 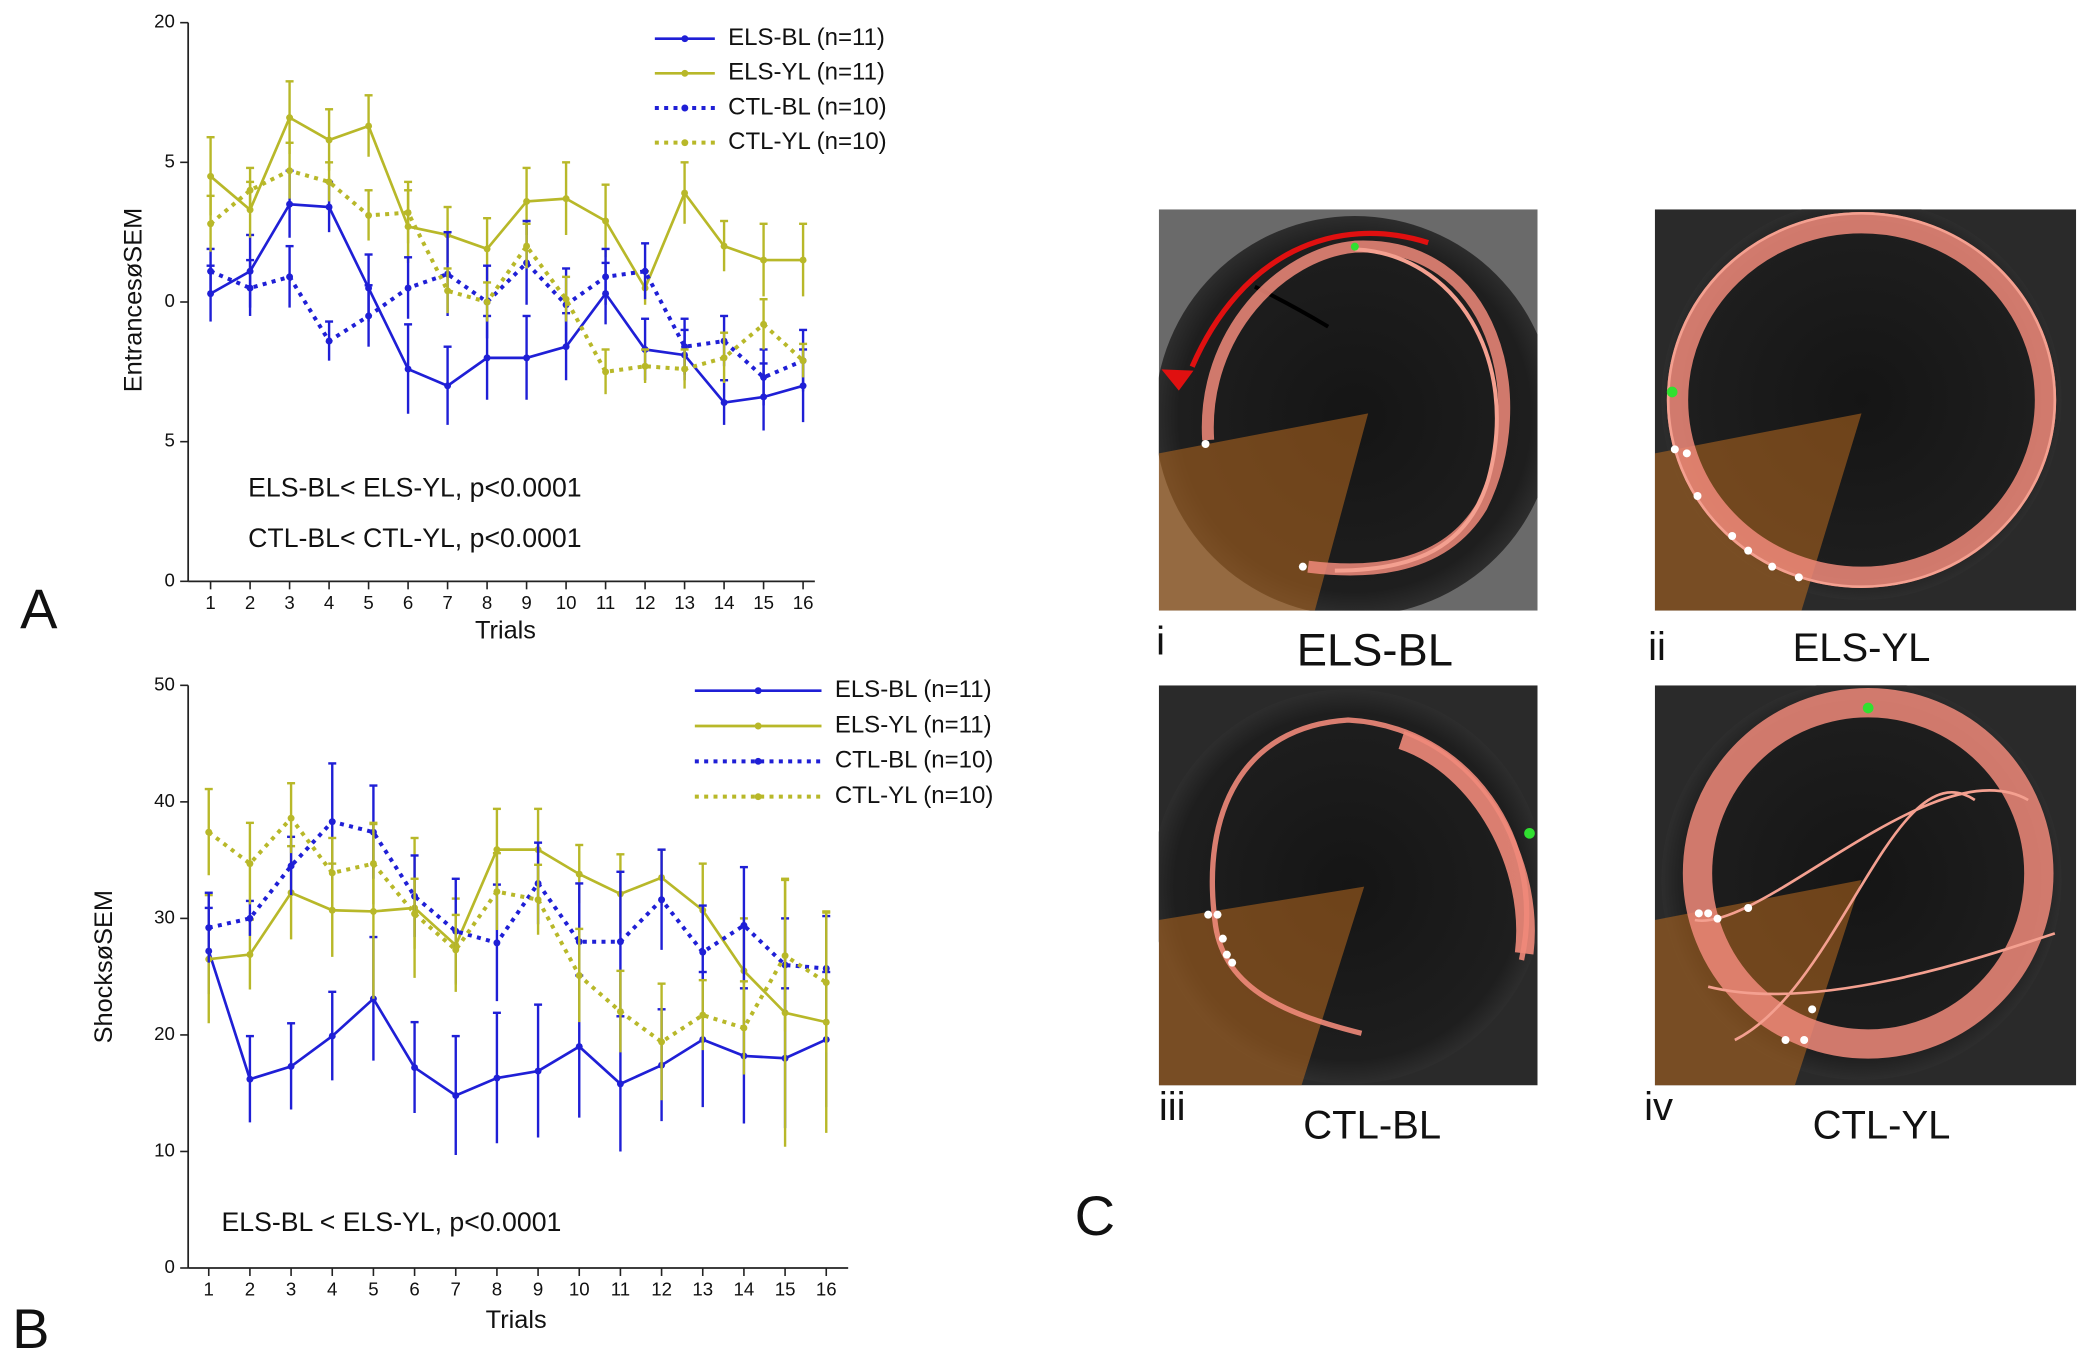 What do you see at coordinates (1862, 648) in the screenshot?
I see `image-caption: ELS-YL` at bounding box center [1862, 648].